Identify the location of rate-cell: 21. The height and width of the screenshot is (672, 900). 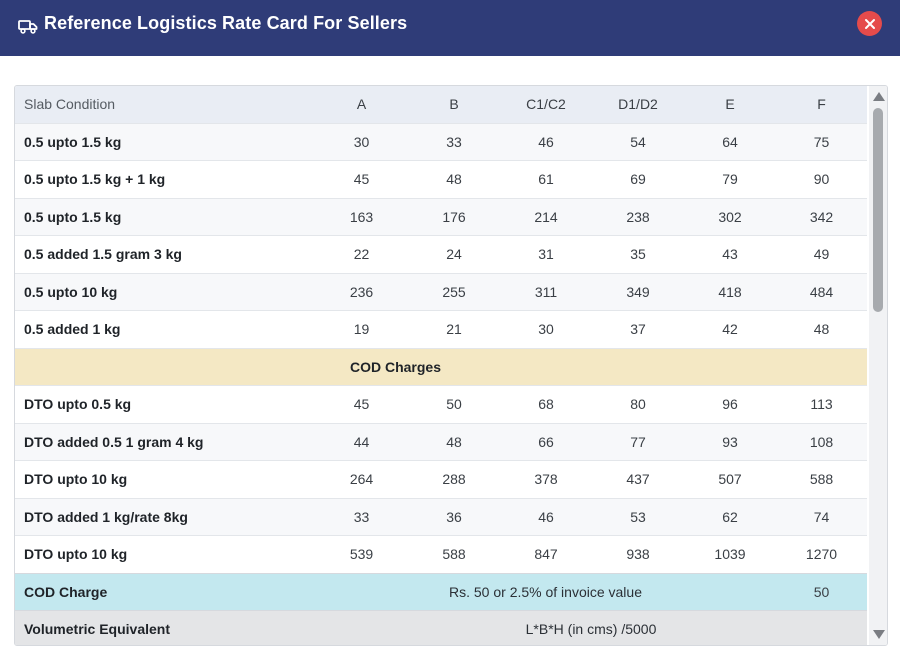
(454, 329).